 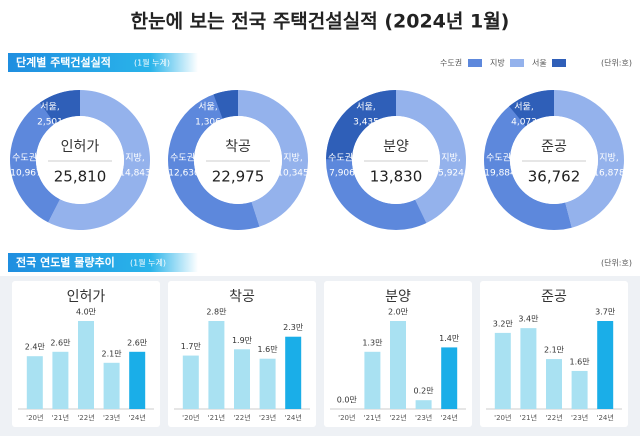 I want to click on slice-value: 14,843, so click(x=135, y=174).